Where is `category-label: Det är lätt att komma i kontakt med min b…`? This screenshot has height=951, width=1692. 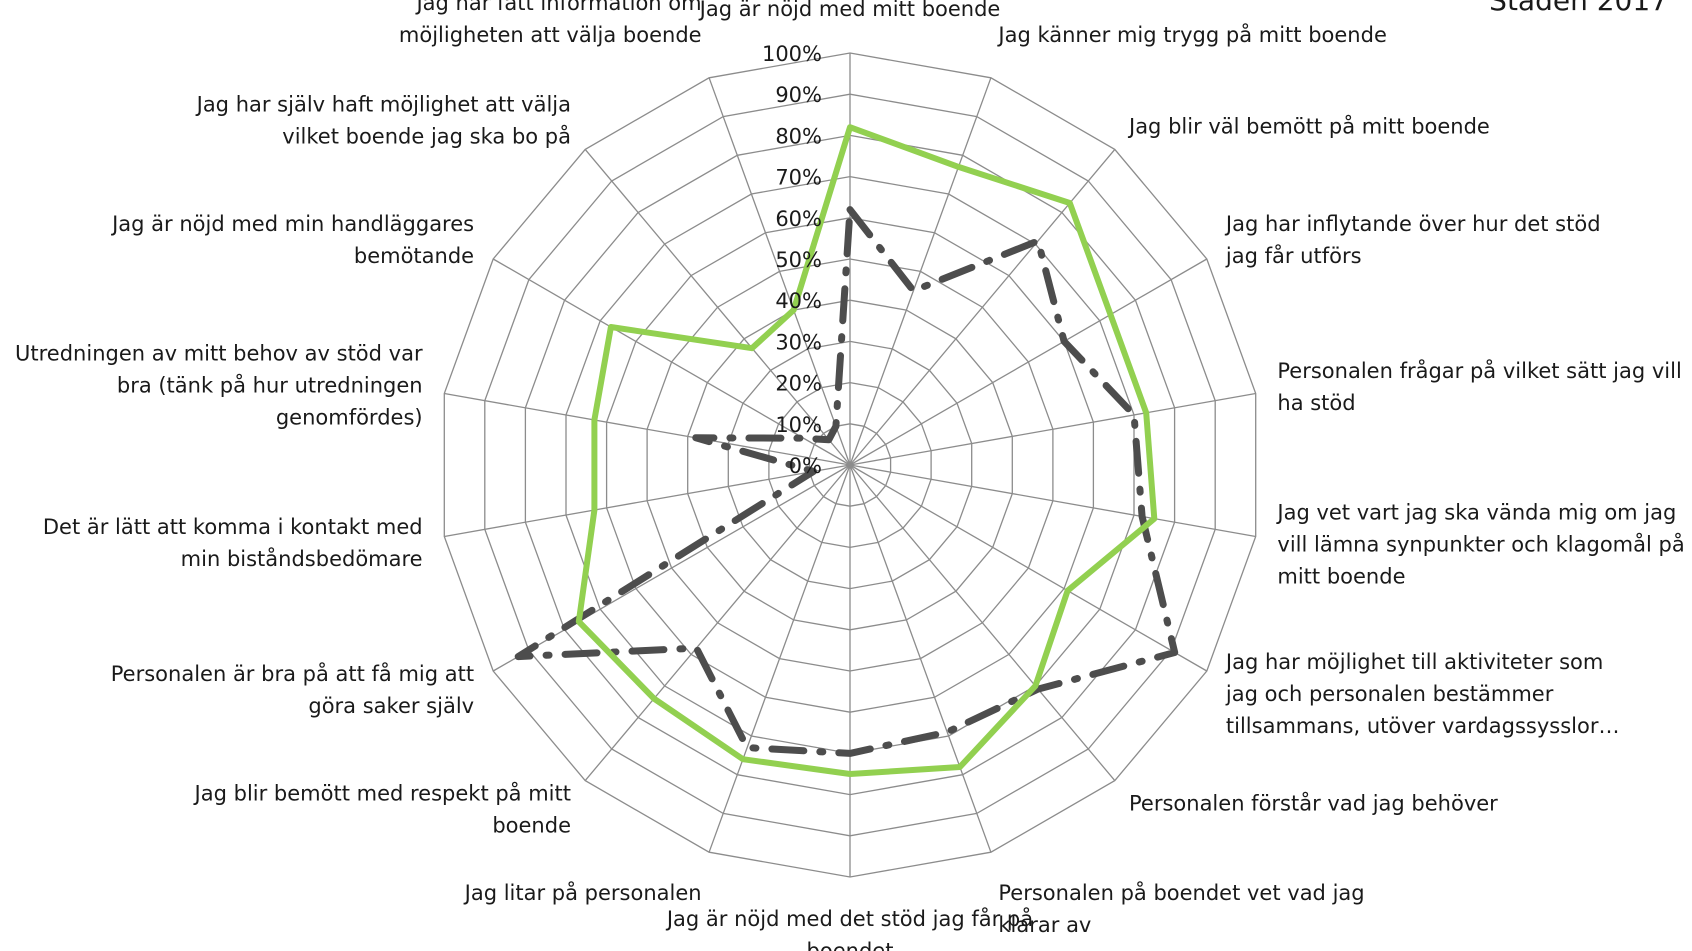 category-label: Det är lätt att komma i kontakt med min b… is located at coordinates (233, 543).